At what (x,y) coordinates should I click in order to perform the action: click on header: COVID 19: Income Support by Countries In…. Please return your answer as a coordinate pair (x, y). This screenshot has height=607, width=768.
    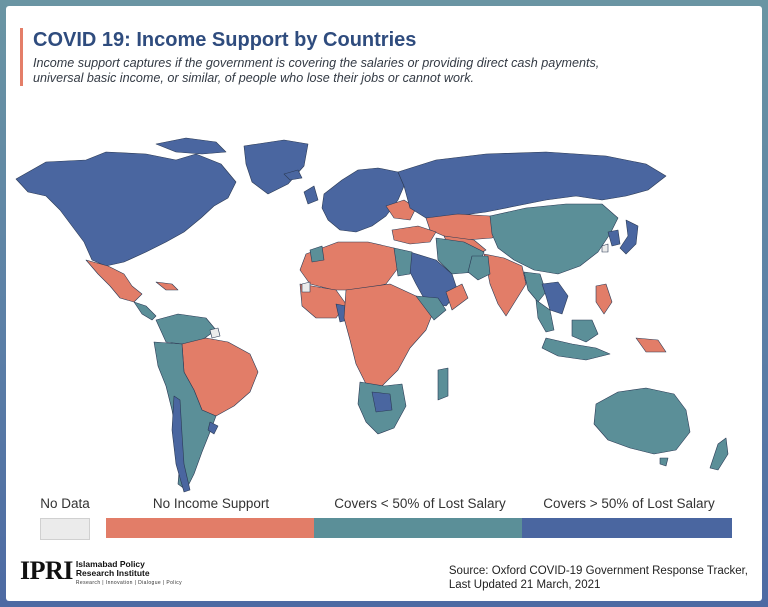
    Looking at the image, I should click on (376, 57).